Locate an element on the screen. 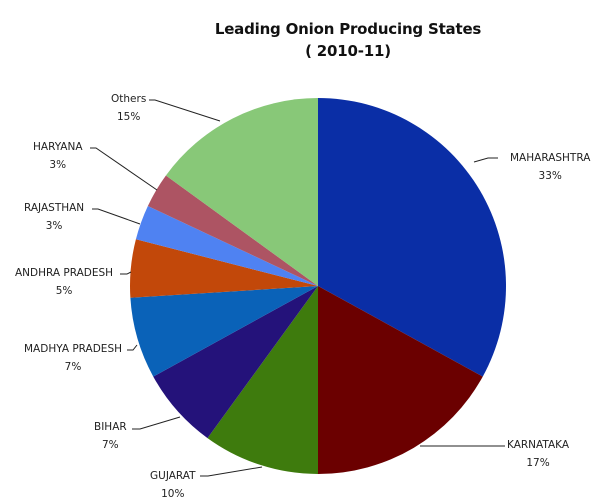 This screenshot has width=616, height=504. leader-line-others is located at coordinates (185, 110).